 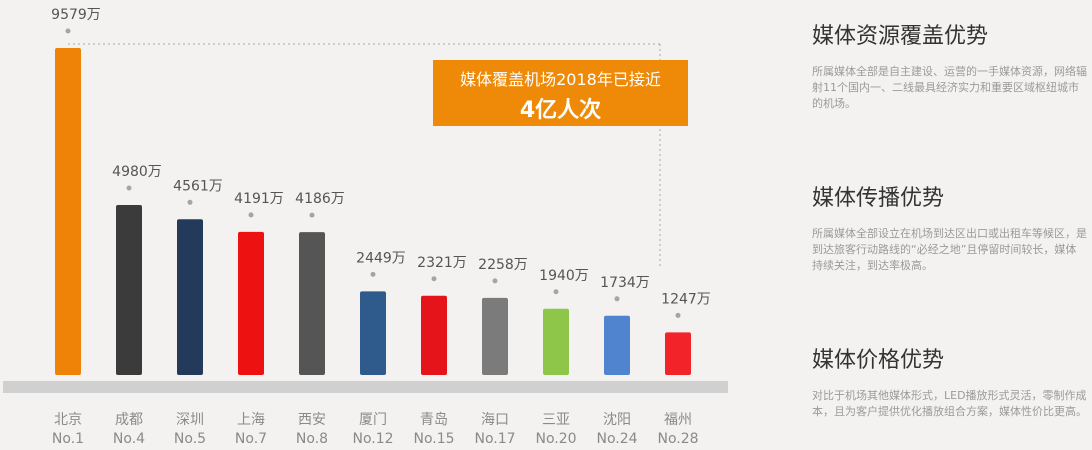 I want to click on category-label: 上海, so click(x=251, y=420).